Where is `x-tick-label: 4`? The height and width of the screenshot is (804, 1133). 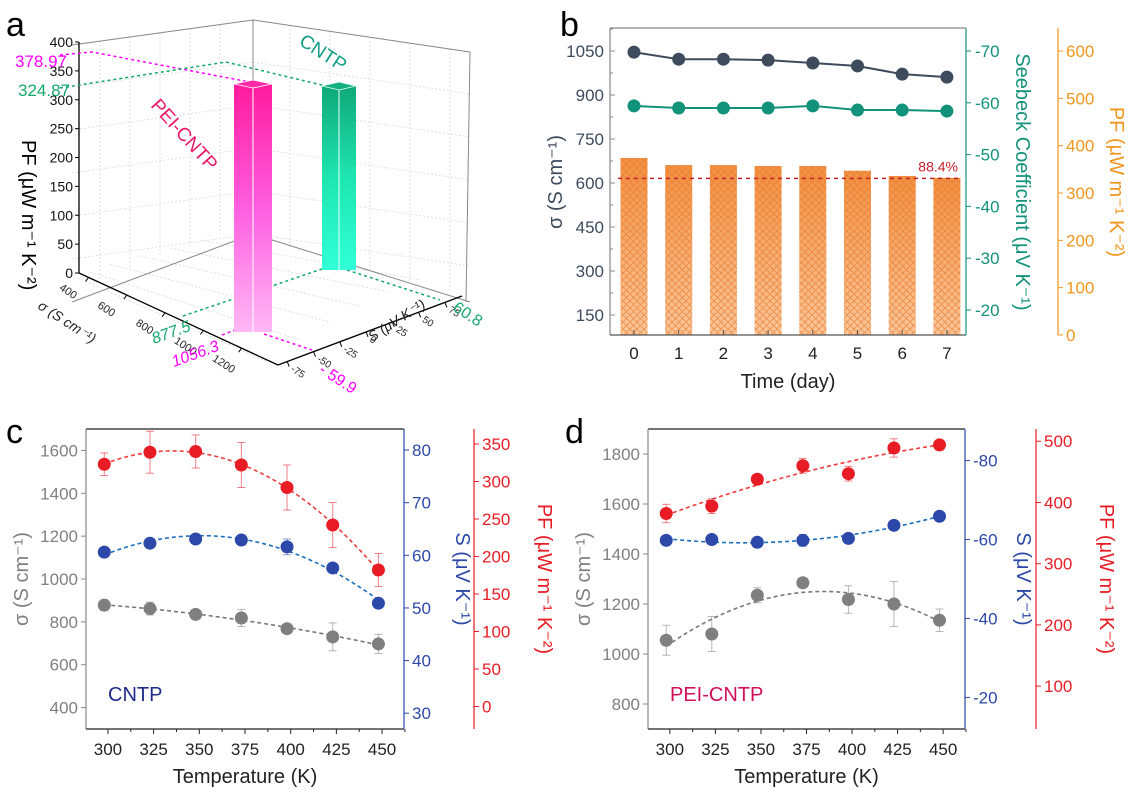
x-tick-label: 4 is located at coordinates (812, 353).